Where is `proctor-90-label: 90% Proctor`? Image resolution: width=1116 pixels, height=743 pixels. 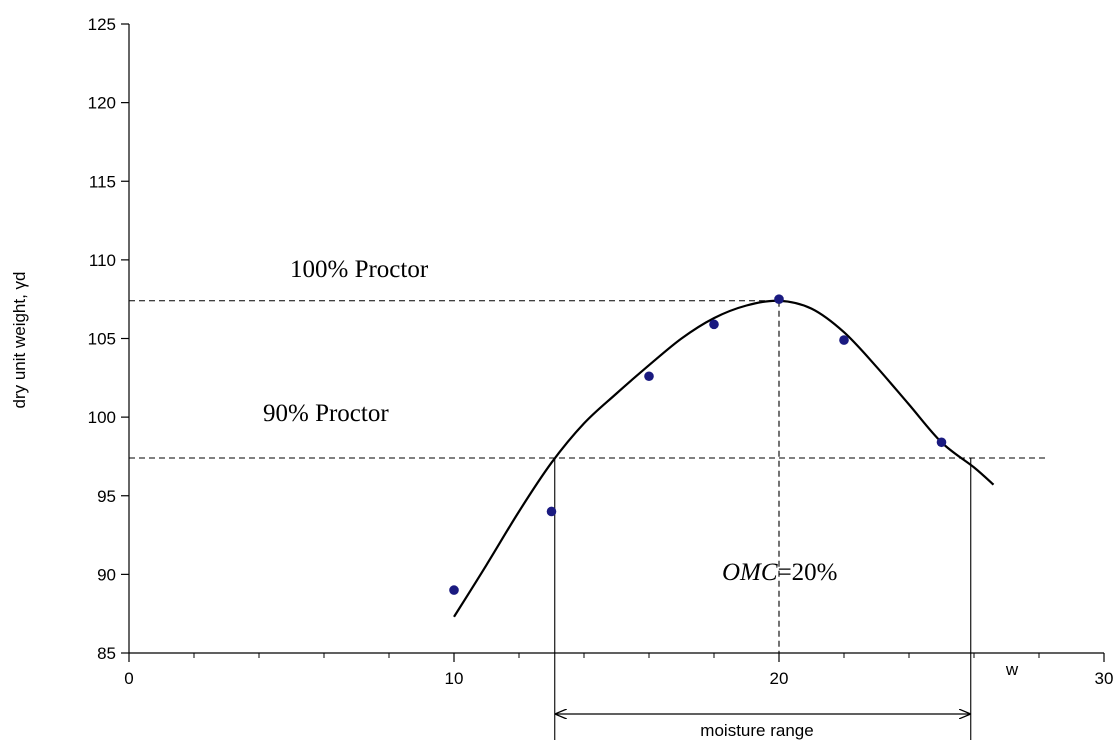
proctor-90-label: 90% Proctor is located at coordinates (326, 413).